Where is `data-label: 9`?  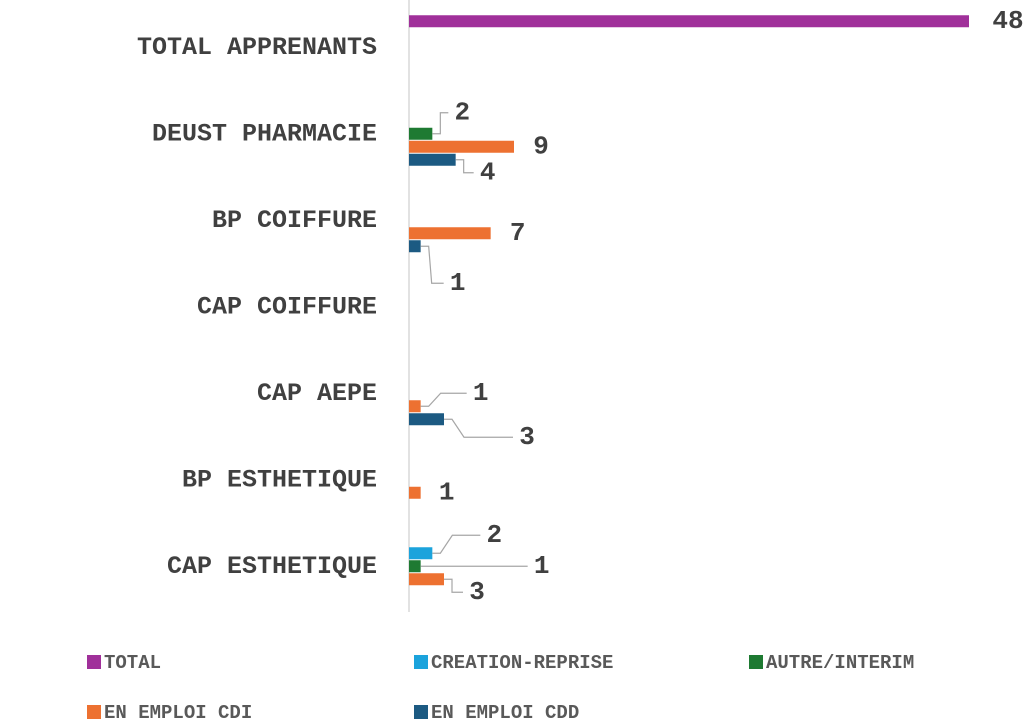
data-label: 9 is located at coordinates (541, 147).